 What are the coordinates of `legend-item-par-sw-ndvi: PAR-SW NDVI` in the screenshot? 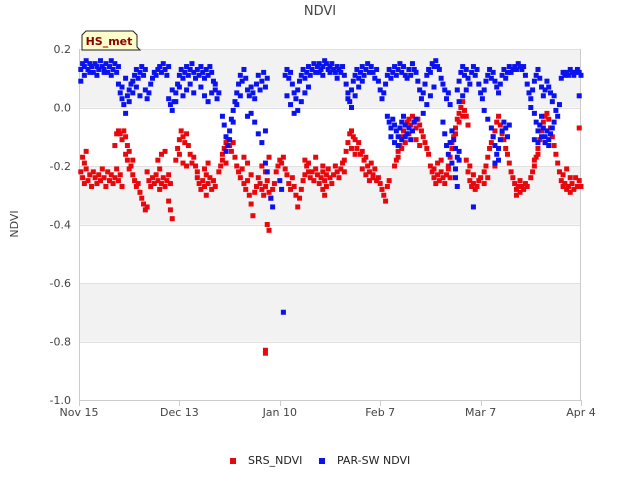 It's located at (364, 460).